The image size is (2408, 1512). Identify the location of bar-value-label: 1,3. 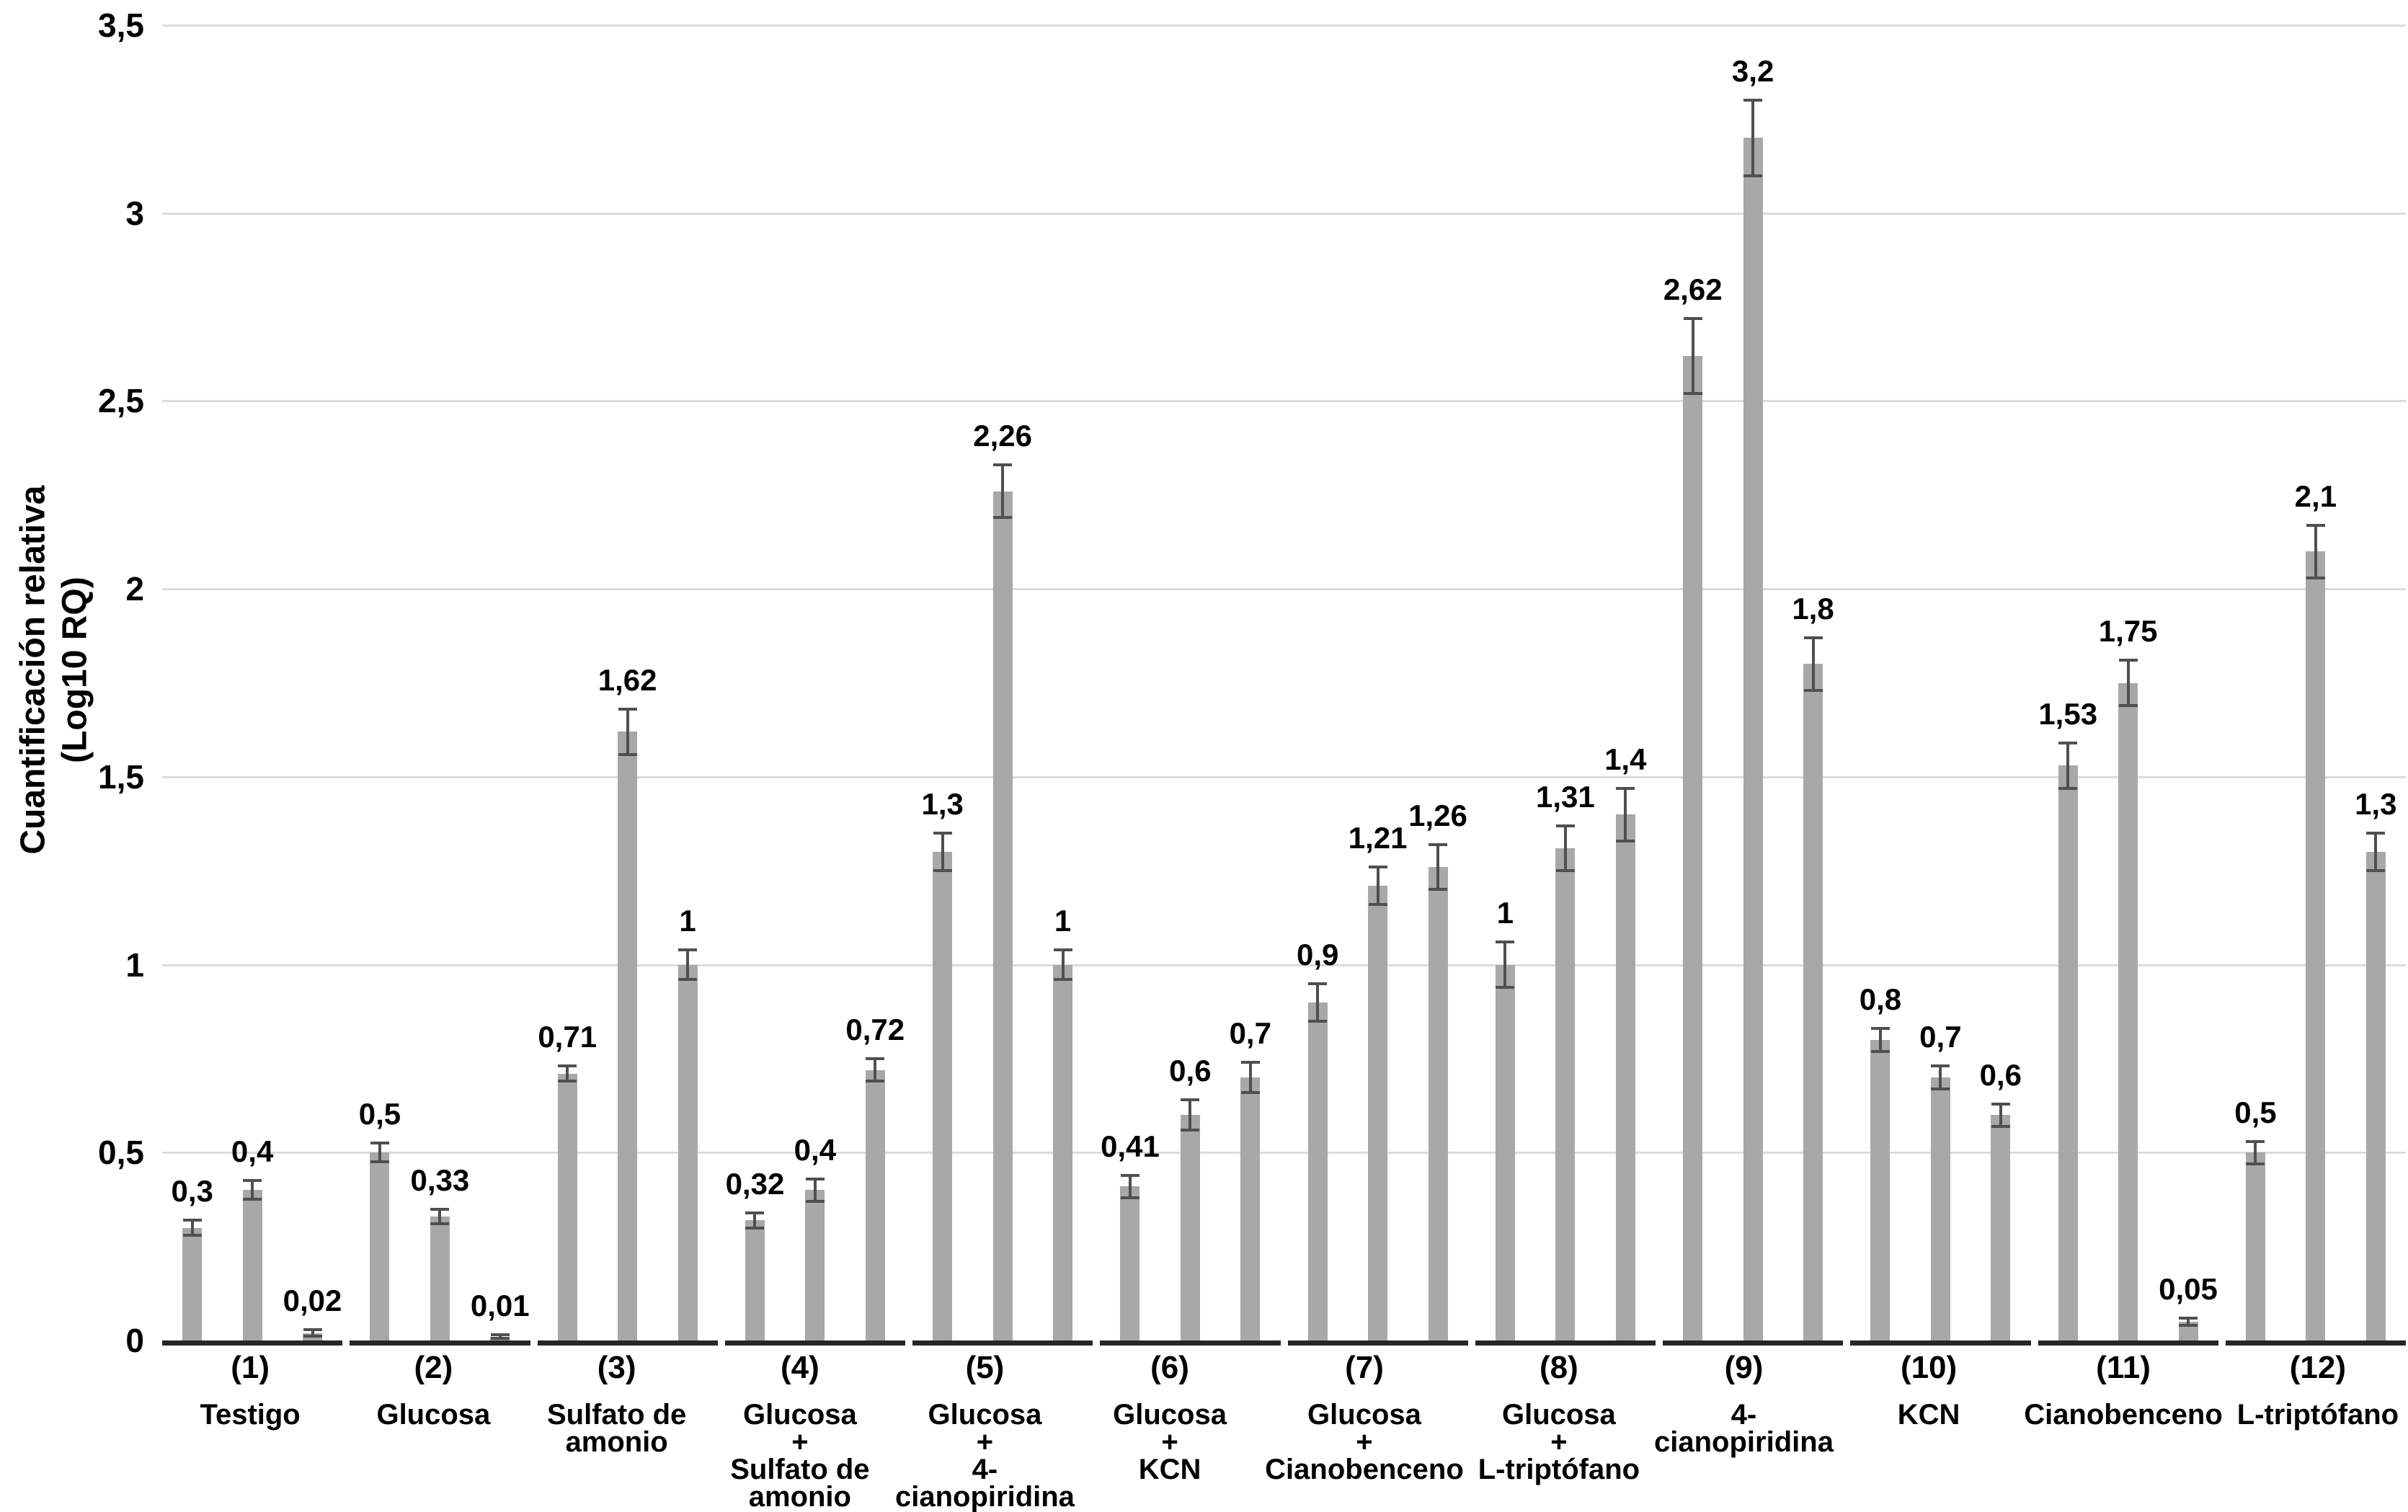
(942, 805).